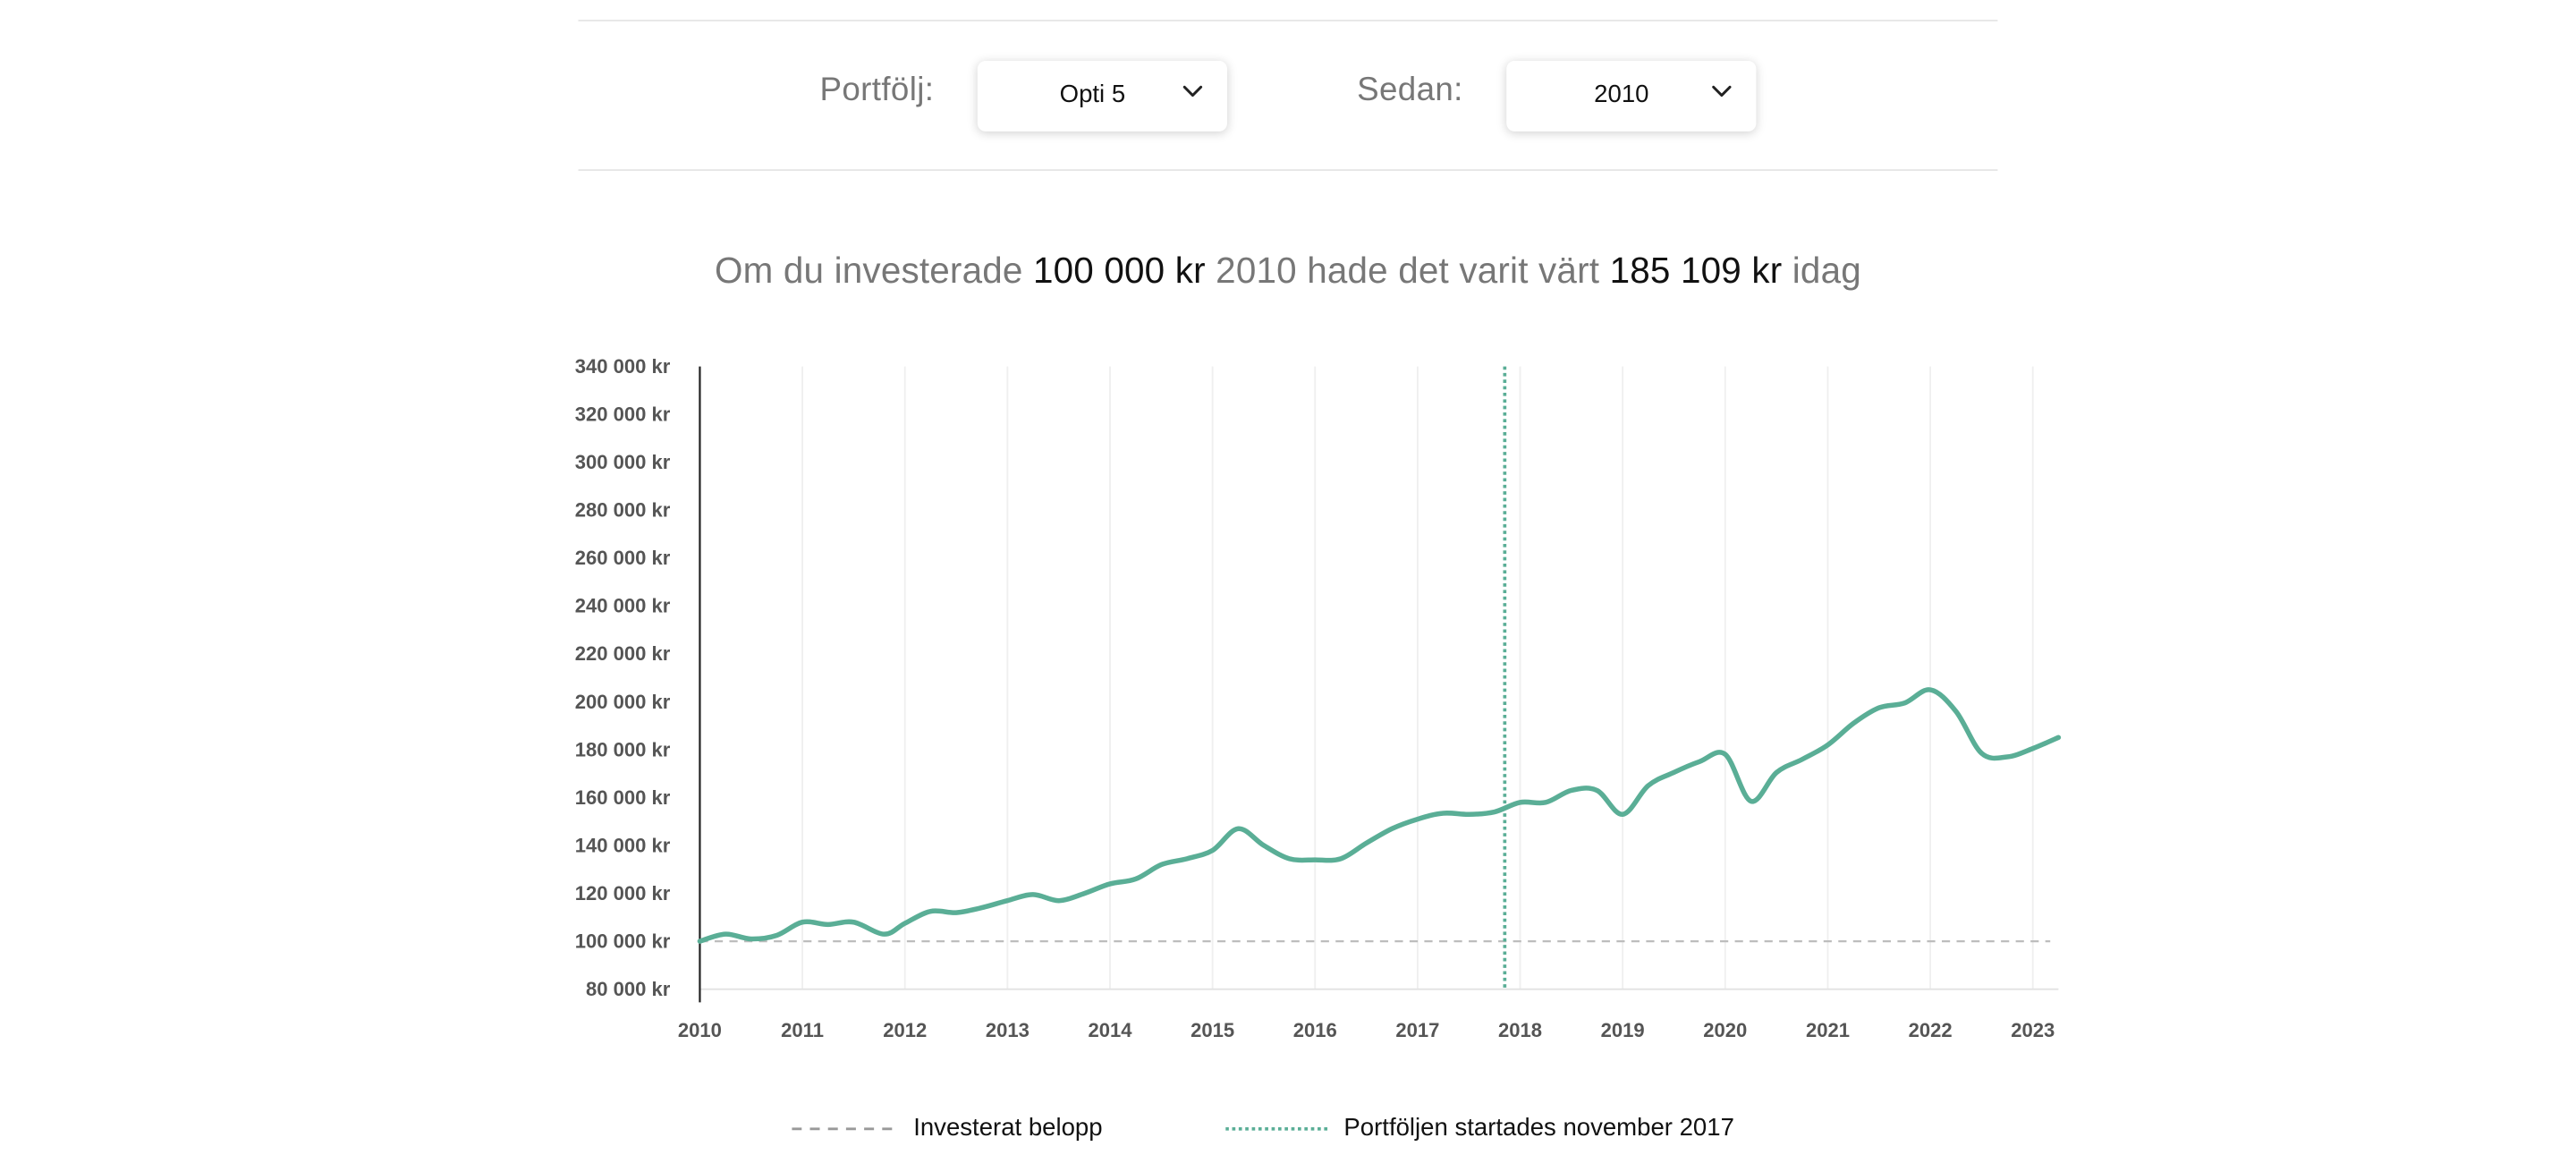  Describe the element at coordinates (1621, 95) in the screenshot. I see `since-select-value: 2010` at that location.